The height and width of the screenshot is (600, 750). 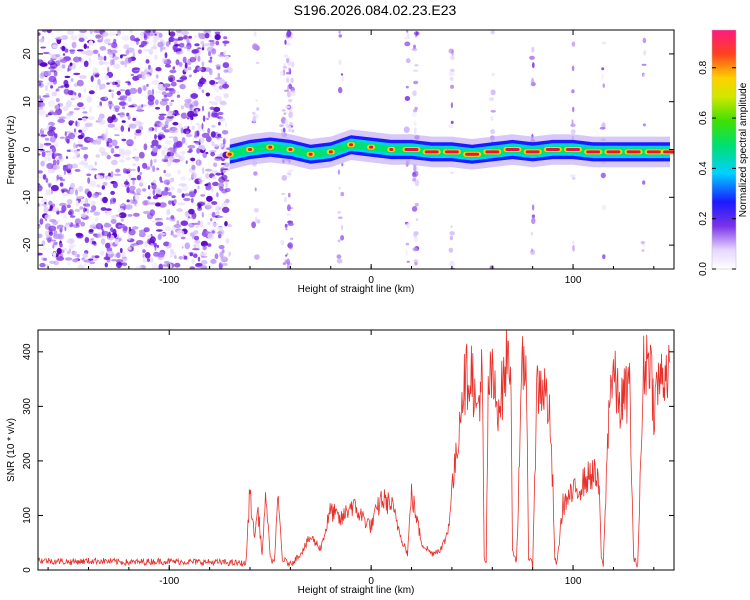 I want to click on spectrogram-y-tick-label: 10, so click(x=27, y=102).